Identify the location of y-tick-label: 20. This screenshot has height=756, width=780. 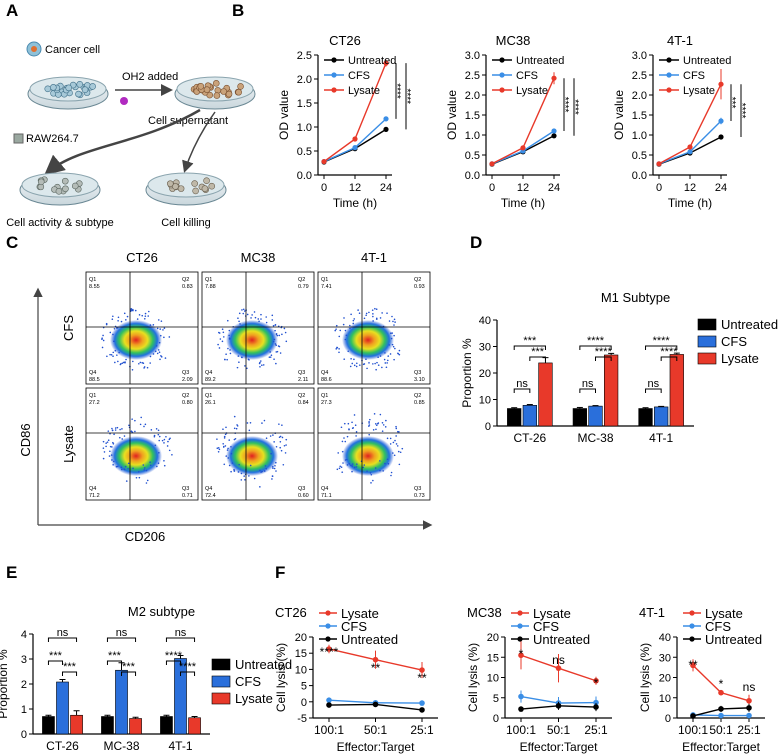
(485, 374).